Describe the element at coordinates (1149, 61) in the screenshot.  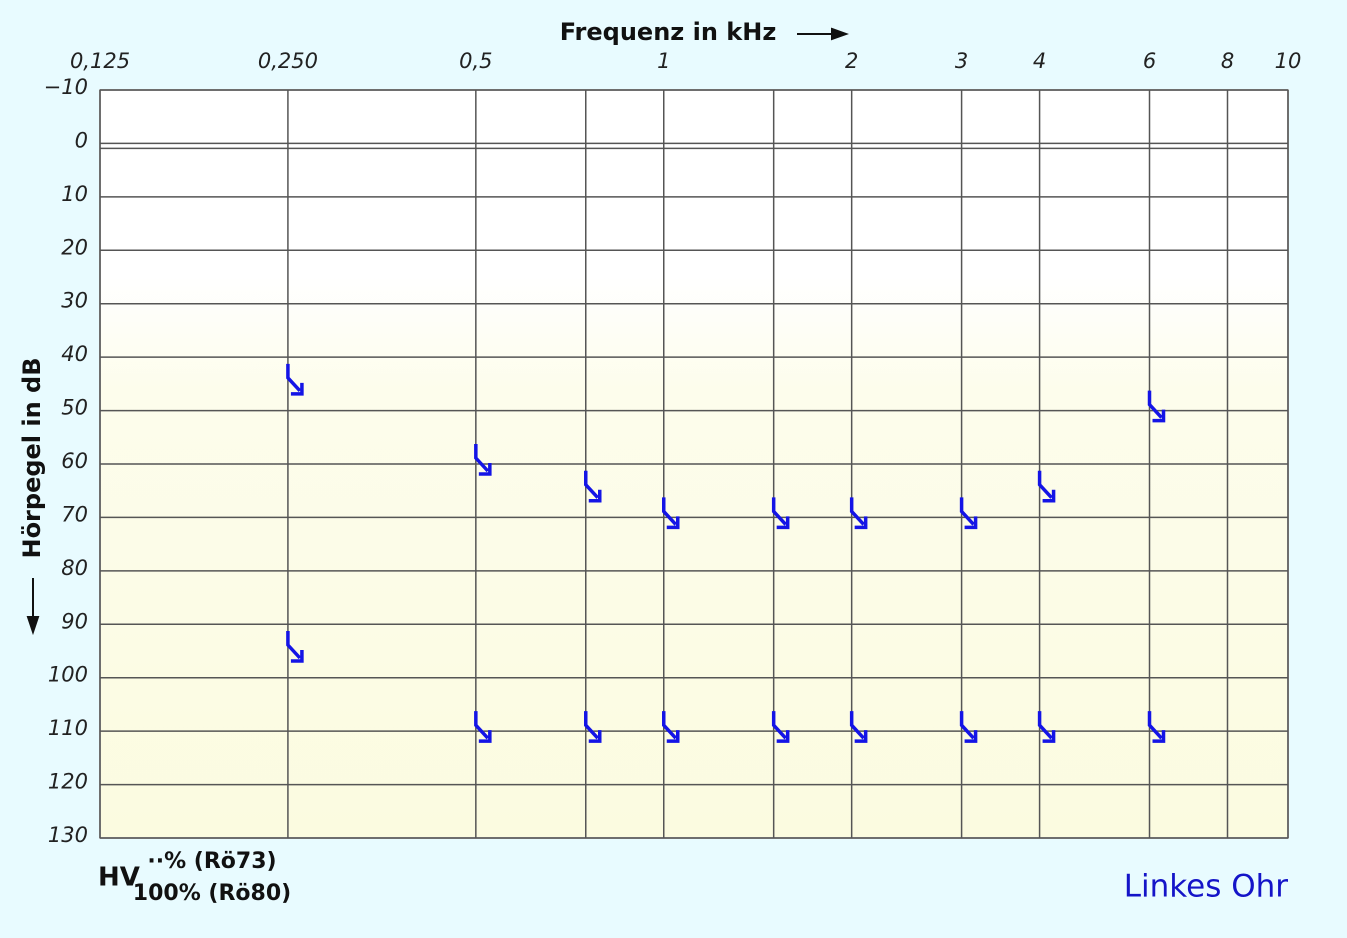
I see `x-tick-label: 6` at that location.